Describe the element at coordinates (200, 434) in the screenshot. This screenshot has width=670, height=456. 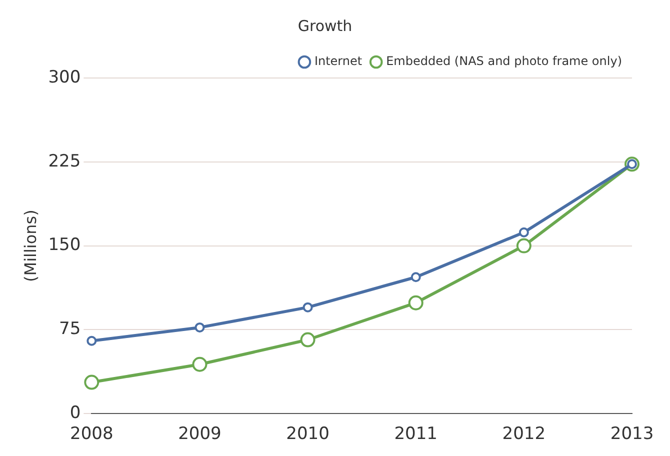
I see `x-tick-label: 2009` at that location.